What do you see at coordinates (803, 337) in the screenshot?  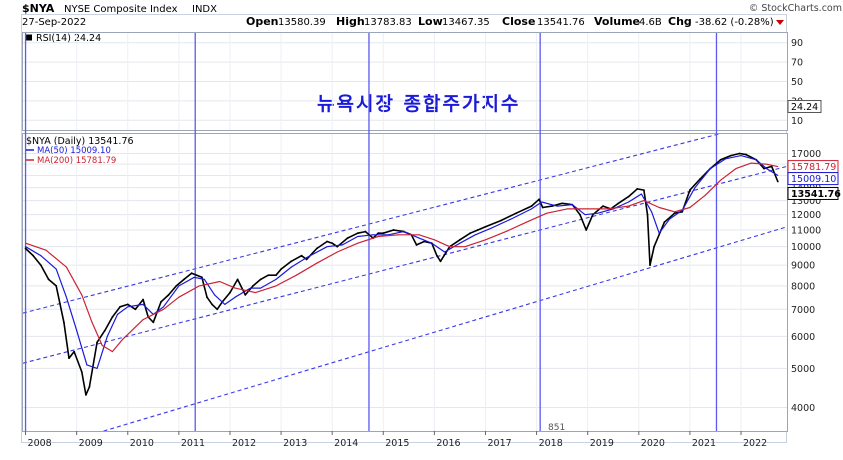 I see `price-tick-label: 6000` at bounding box center [803, 337].